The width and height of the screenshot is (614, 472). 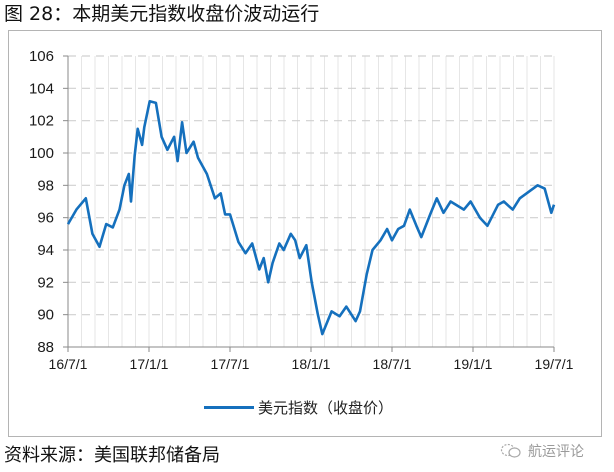 What do you see at coordinates (112, 455) in the screenshot?
I see `source-note: 资料来源：美国联邦储备局` at bounding box center [112, 455].